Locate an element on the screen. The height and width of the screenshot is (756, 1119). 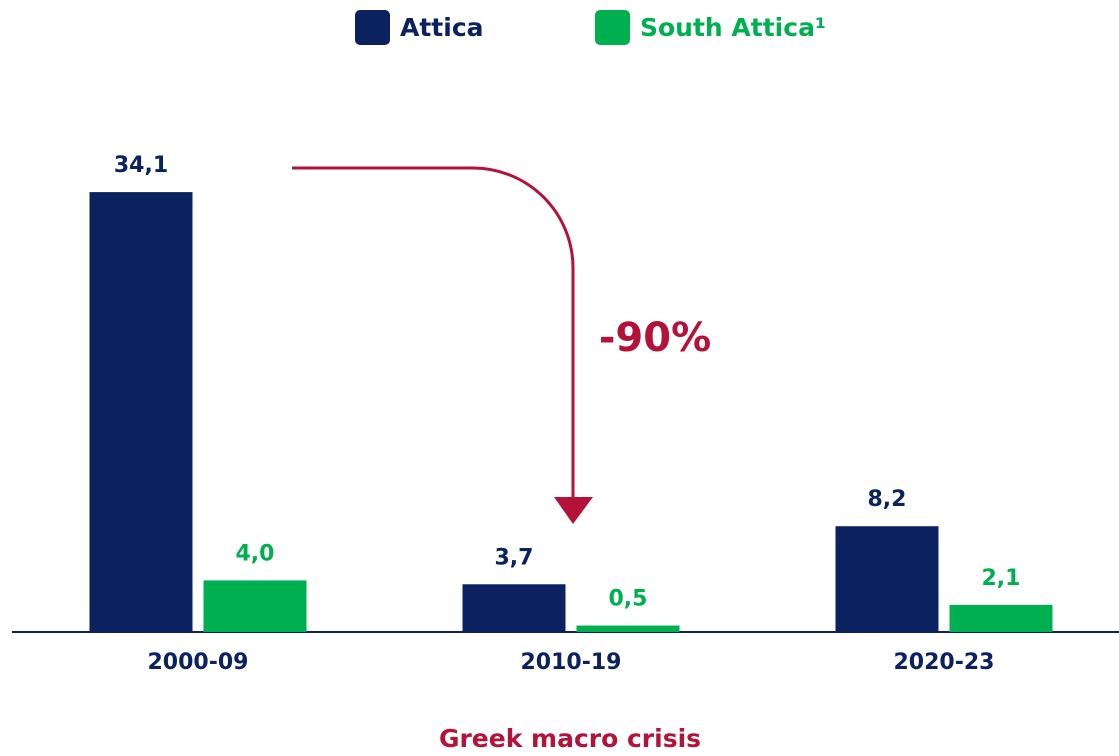
annotation: Greek macro crisis is located at coordinates (570, 738).